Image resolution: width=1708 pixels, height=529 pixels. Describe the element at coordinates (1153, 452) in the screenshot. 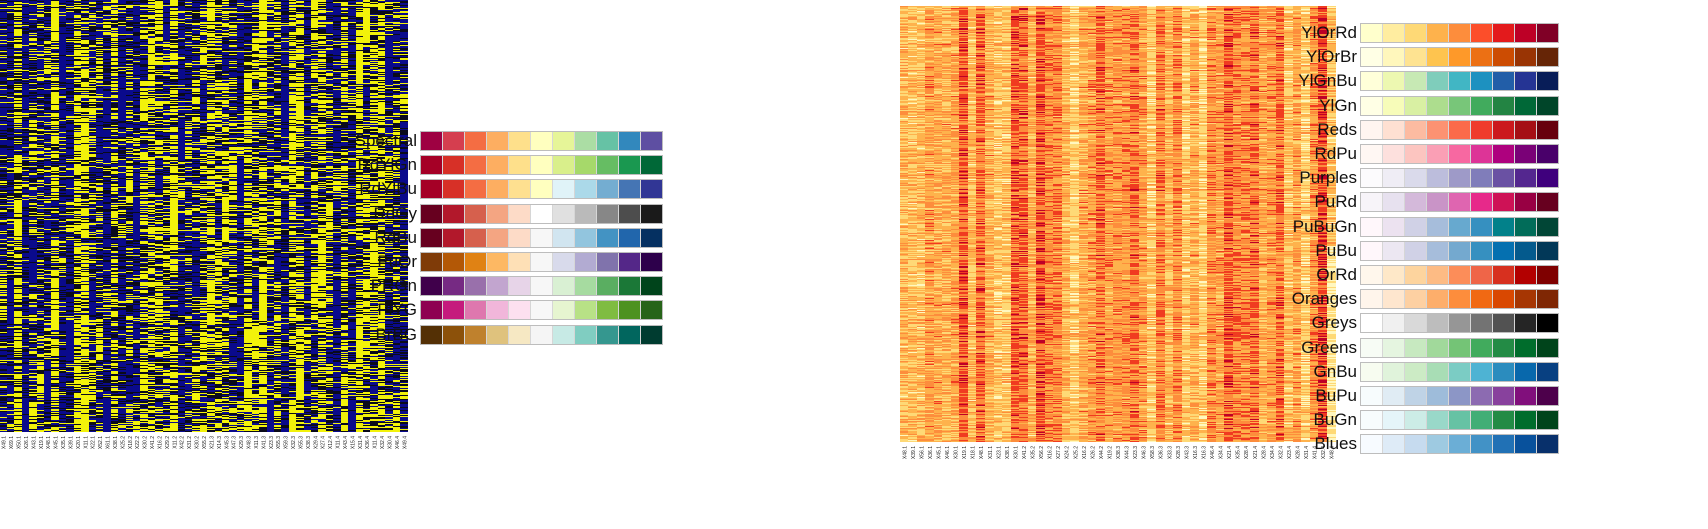

I see `column-tick-label: X58.3` at that location.